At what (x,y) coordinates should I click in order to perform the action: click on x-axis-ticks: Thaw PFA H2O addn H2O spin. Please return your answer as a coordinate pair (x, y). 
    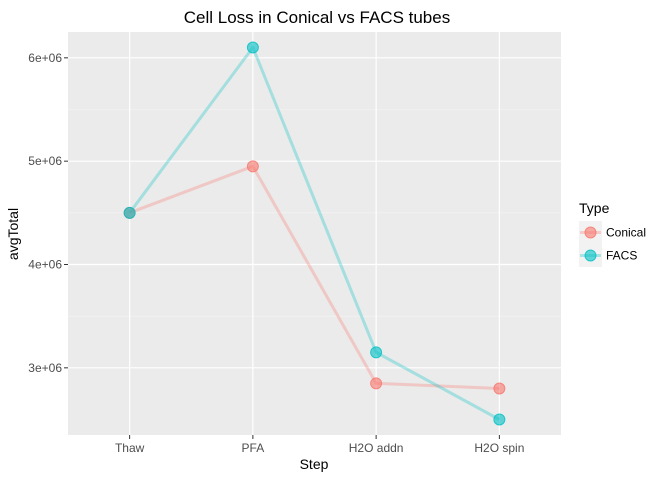
    Looking at the image, I should click on (319, 445).